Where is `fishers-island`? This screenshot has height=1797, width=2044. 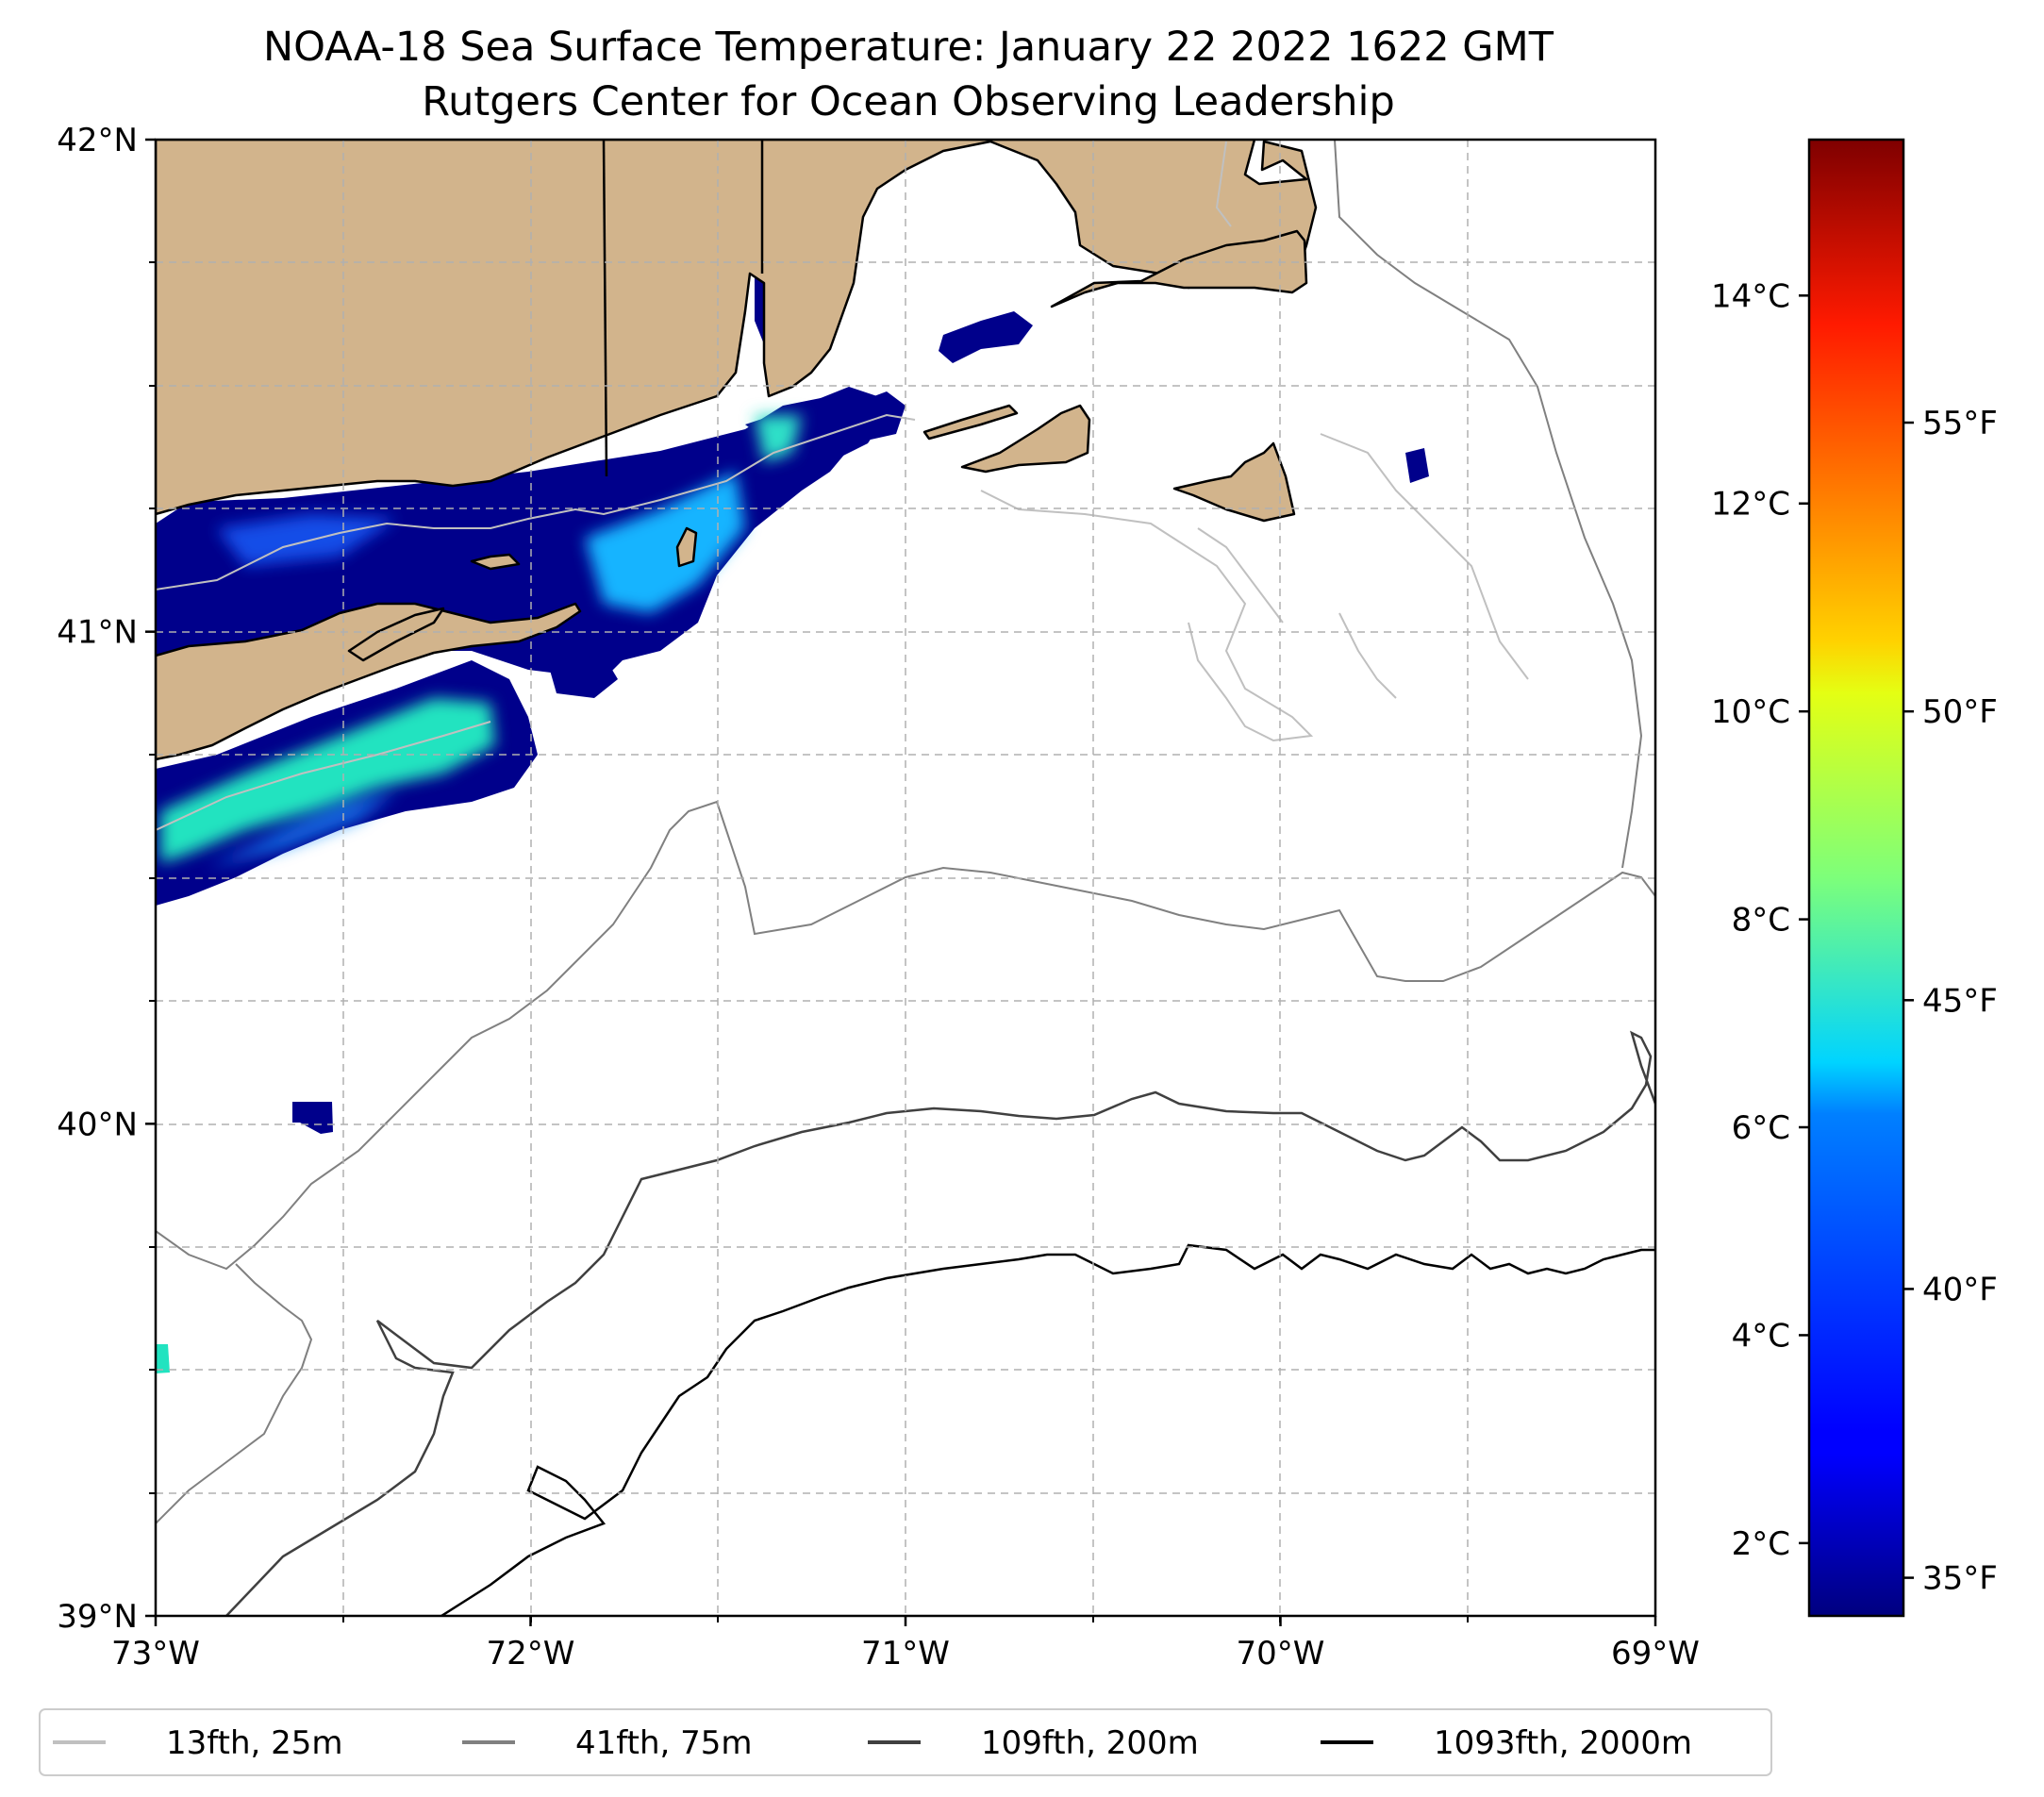 fishers-island is located at coordinates (496, 562).